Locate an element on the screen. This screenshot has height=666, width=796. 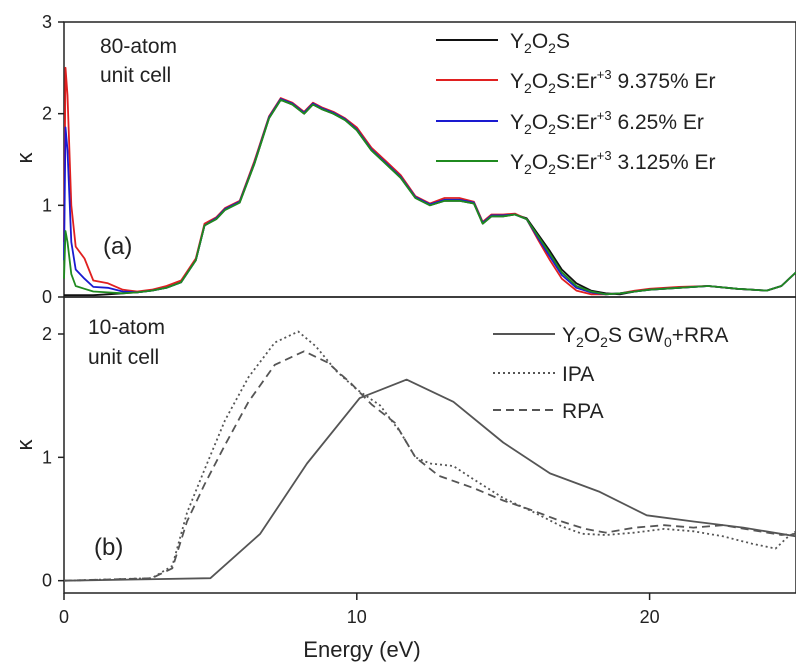
y-tick-label-b-0: 0 is located at coordinates (47, 581).